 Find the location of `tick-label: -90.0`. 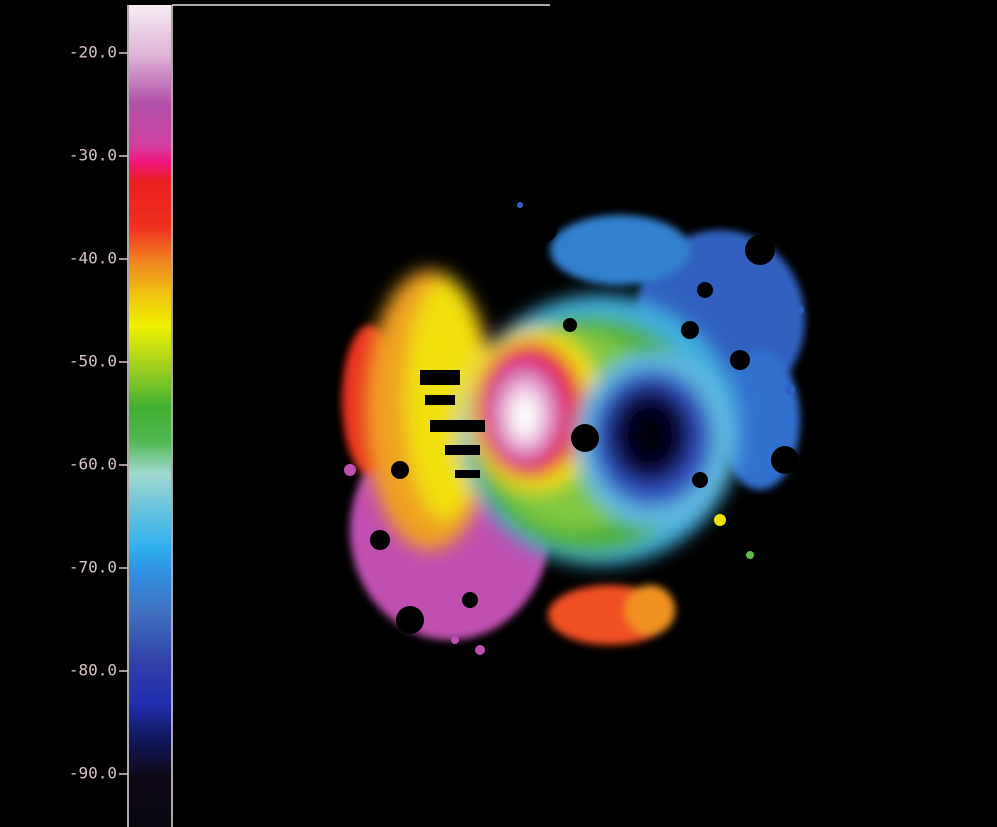

tick-label: -90.0 is located at coordinates (93, 773).